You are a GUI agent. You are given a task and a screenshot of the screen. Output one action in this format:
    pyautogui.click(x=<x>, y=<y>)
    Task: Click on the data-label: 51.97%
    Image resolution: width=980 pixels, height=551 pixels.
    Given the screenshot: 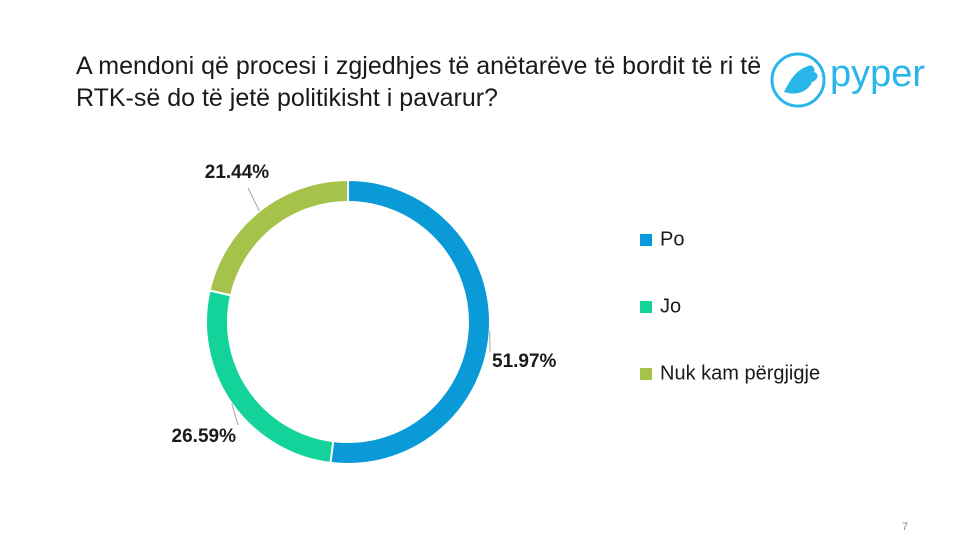 What is the action you would take?
    pyautogui.click(x=524, y=361)
    